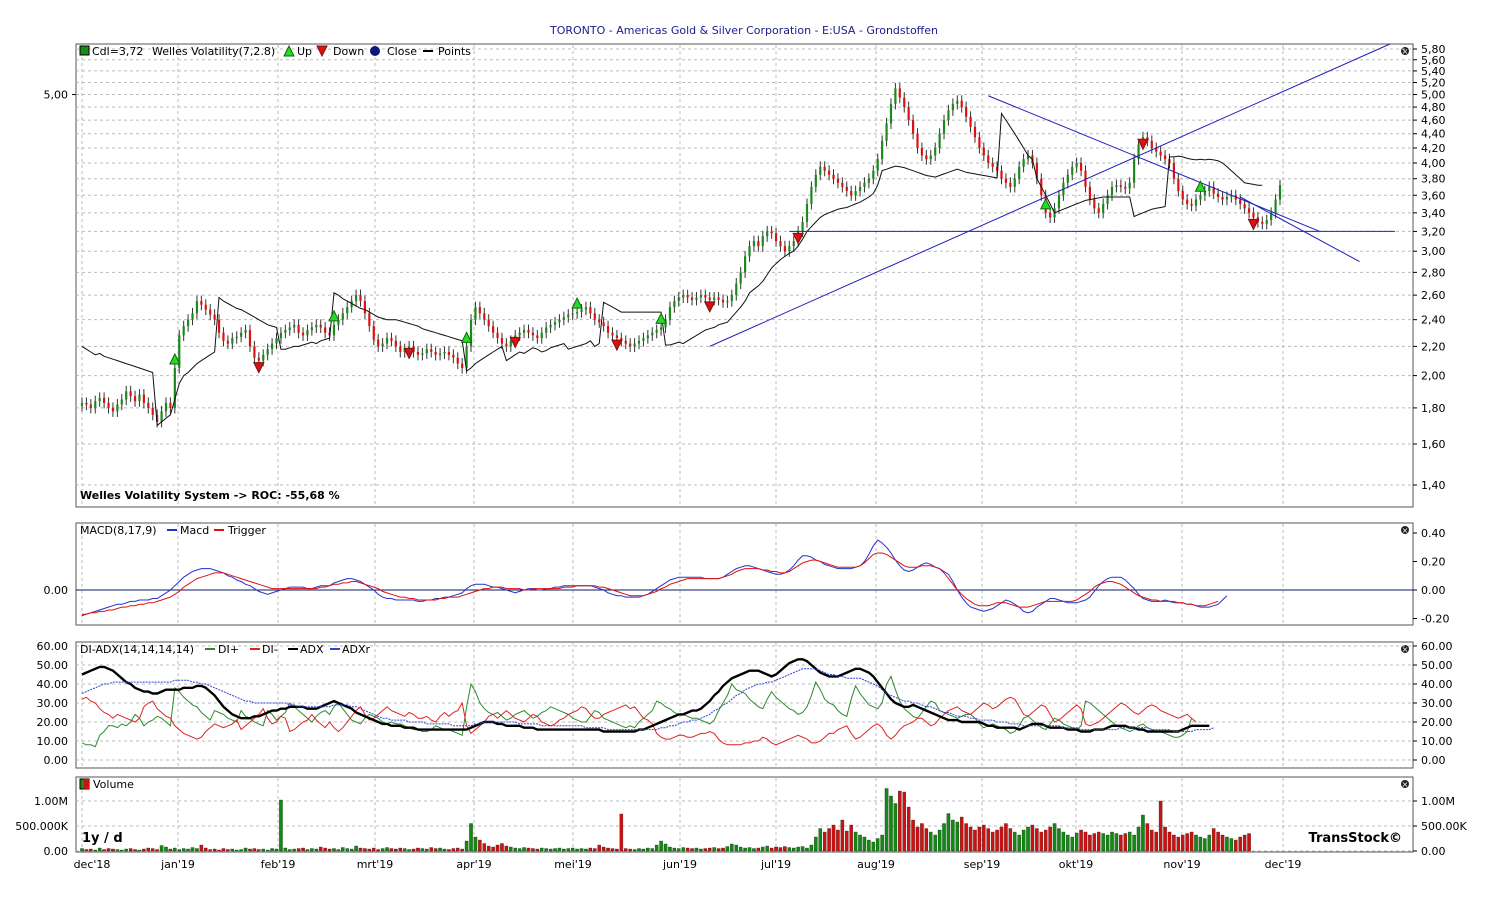 The height and width of the screenshot is (897, 1488). Describe the element at coordinates (645, 695) in the screenshot. I see `adx-line` at that location.